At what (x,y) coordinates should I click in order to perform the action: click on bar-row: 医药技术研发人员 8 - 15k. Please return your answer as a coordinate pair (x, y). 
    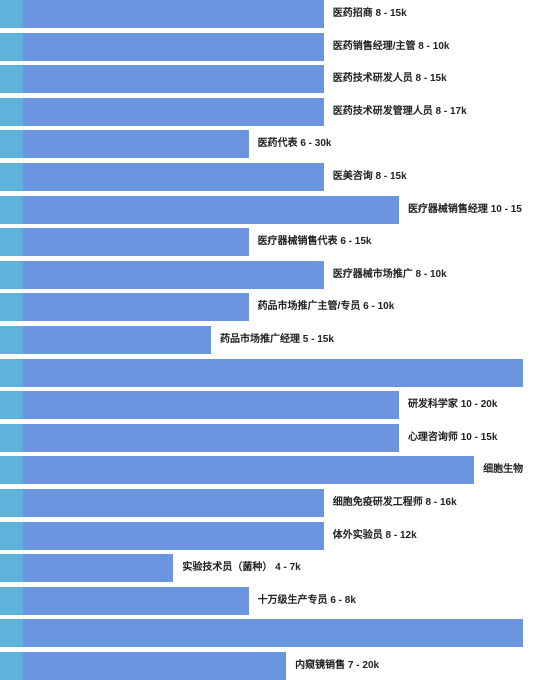
    Looking at the image, I should click on (268, 79).